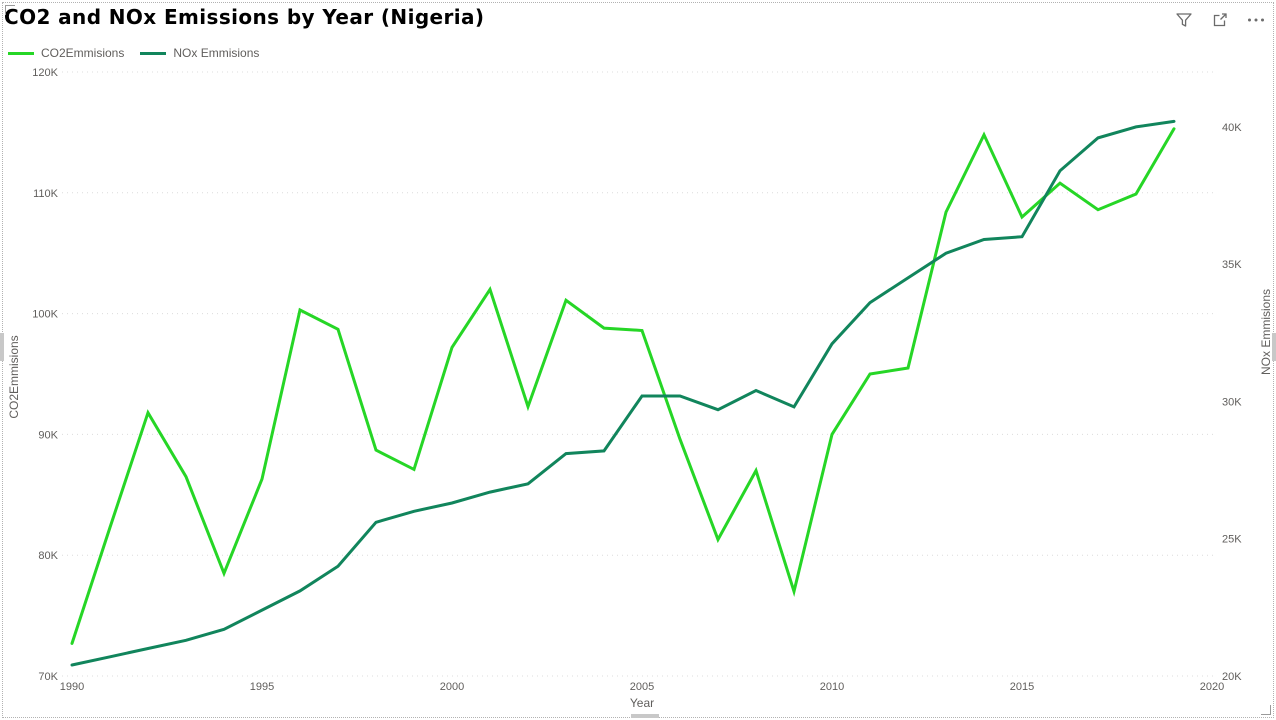 Image resolution: width=1276 pixels, height=720 pixels. I want to click on x-axis-tick-1995: 1995, so click(262, 687).